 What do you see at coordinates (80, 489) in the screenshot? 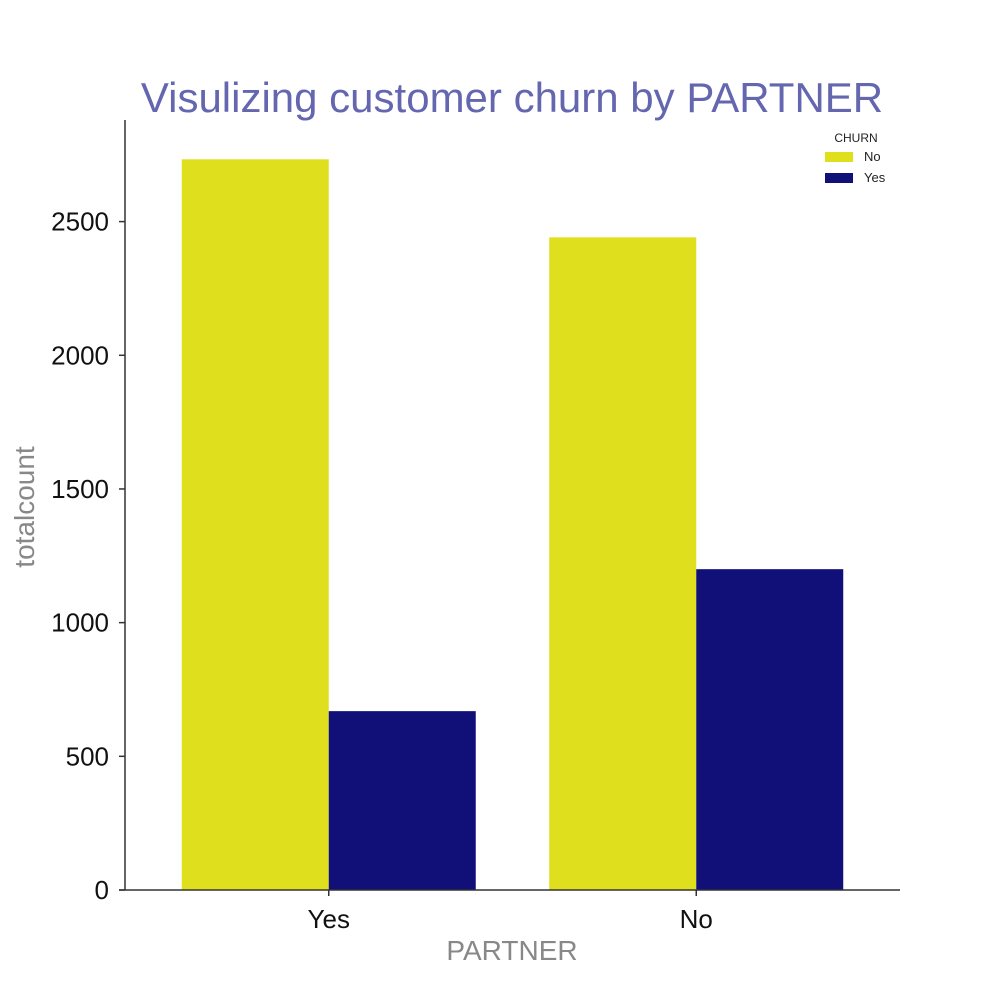
I see `y-tick-label-1500: 1500` at bounding box center [80, 489].